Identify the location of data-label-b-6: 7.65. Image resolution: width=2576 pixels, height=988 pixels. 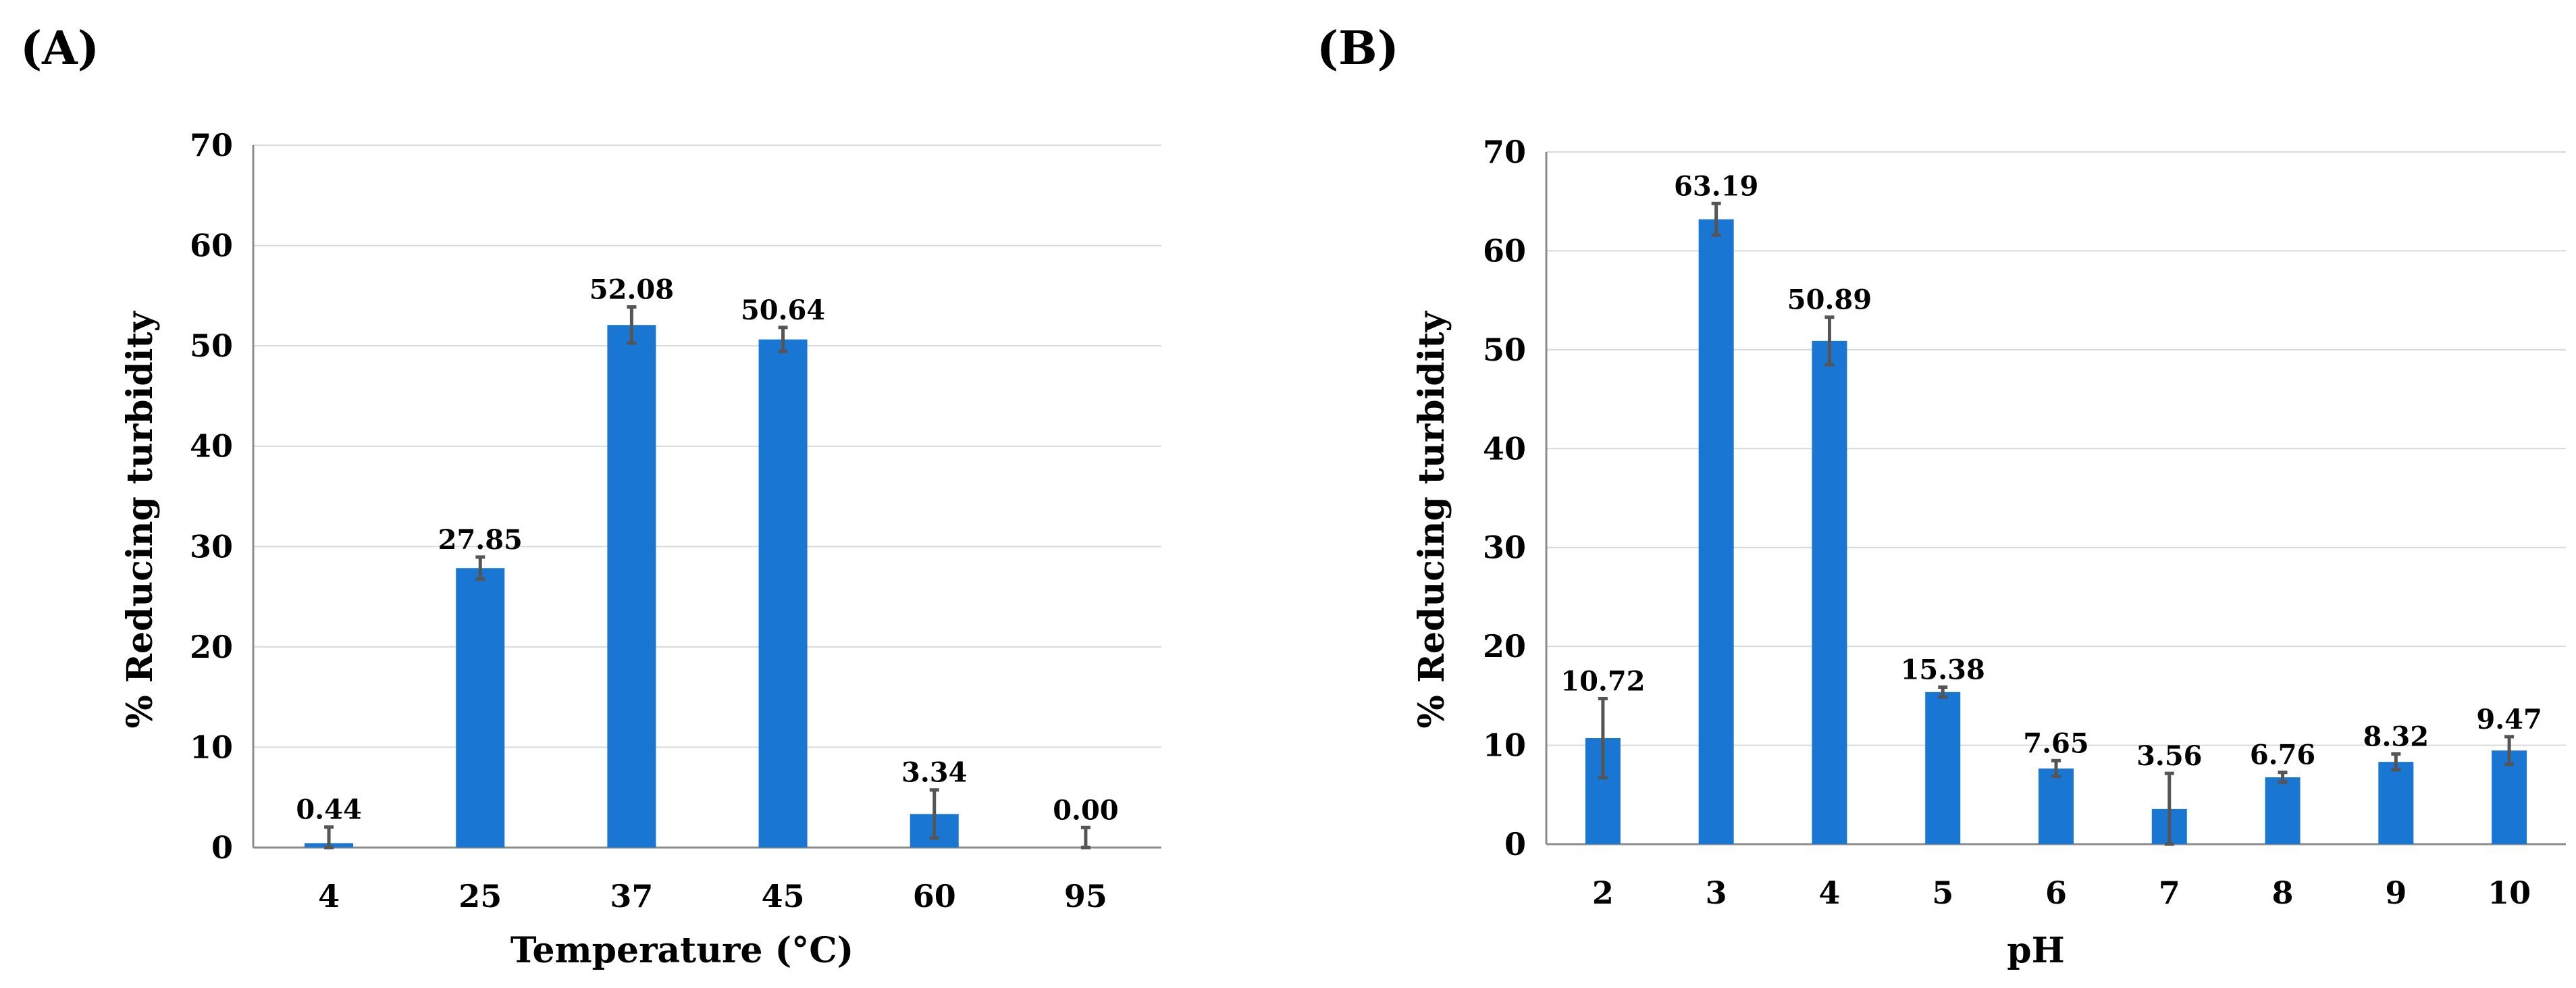
(2055, 743).